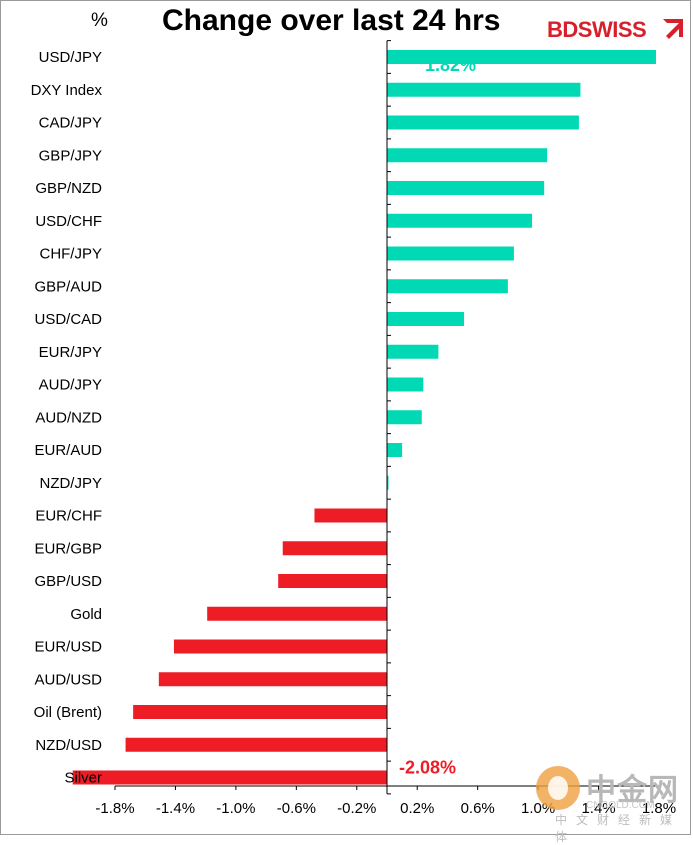  What do you see at coordinates (68, 581) in the screenshot?
I see `category-label: GBP/USD` at bounding box center [68, 581].